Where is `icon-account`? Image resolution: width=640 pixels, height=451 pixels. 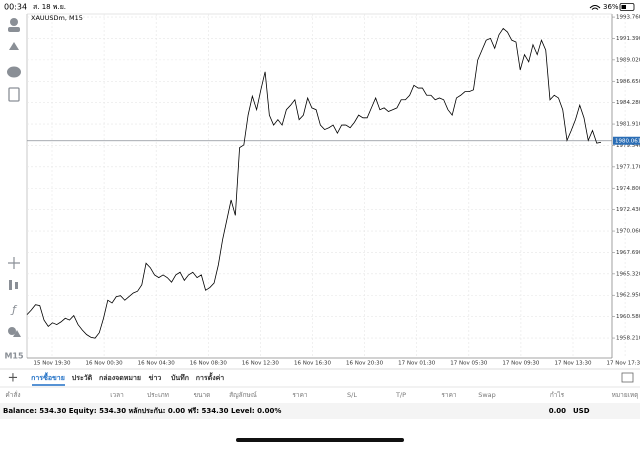
icon-account is located at coordinates (14, 22).